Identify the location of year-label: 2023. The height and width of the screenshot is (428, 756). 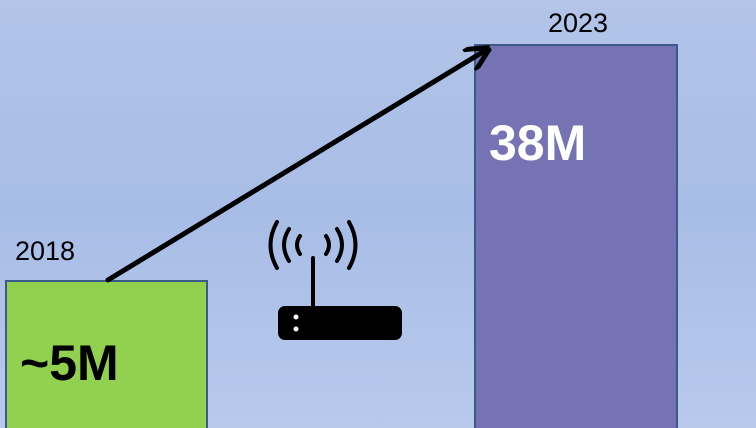
(578, 23).